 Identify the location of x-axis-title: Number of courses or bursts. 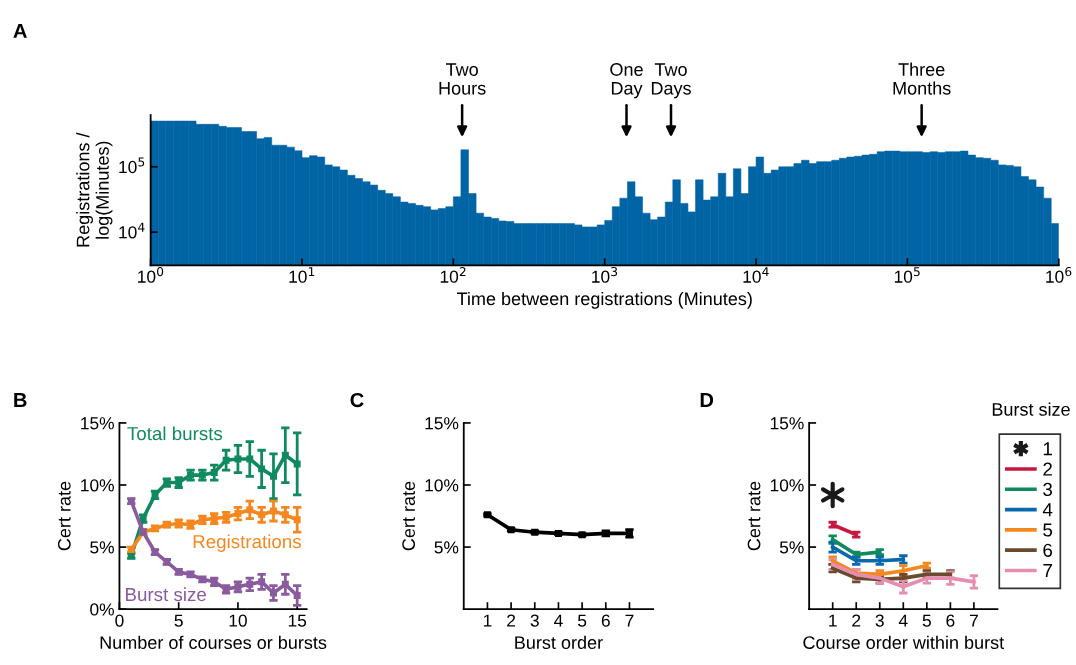
(213, 642).